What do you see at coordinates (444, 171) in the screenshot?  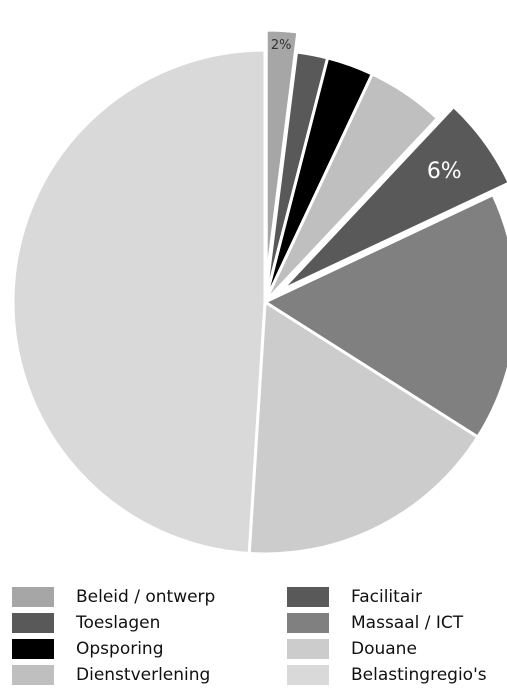 I see `data-label-facilitair: 6%` at bounding box center [444, 171].